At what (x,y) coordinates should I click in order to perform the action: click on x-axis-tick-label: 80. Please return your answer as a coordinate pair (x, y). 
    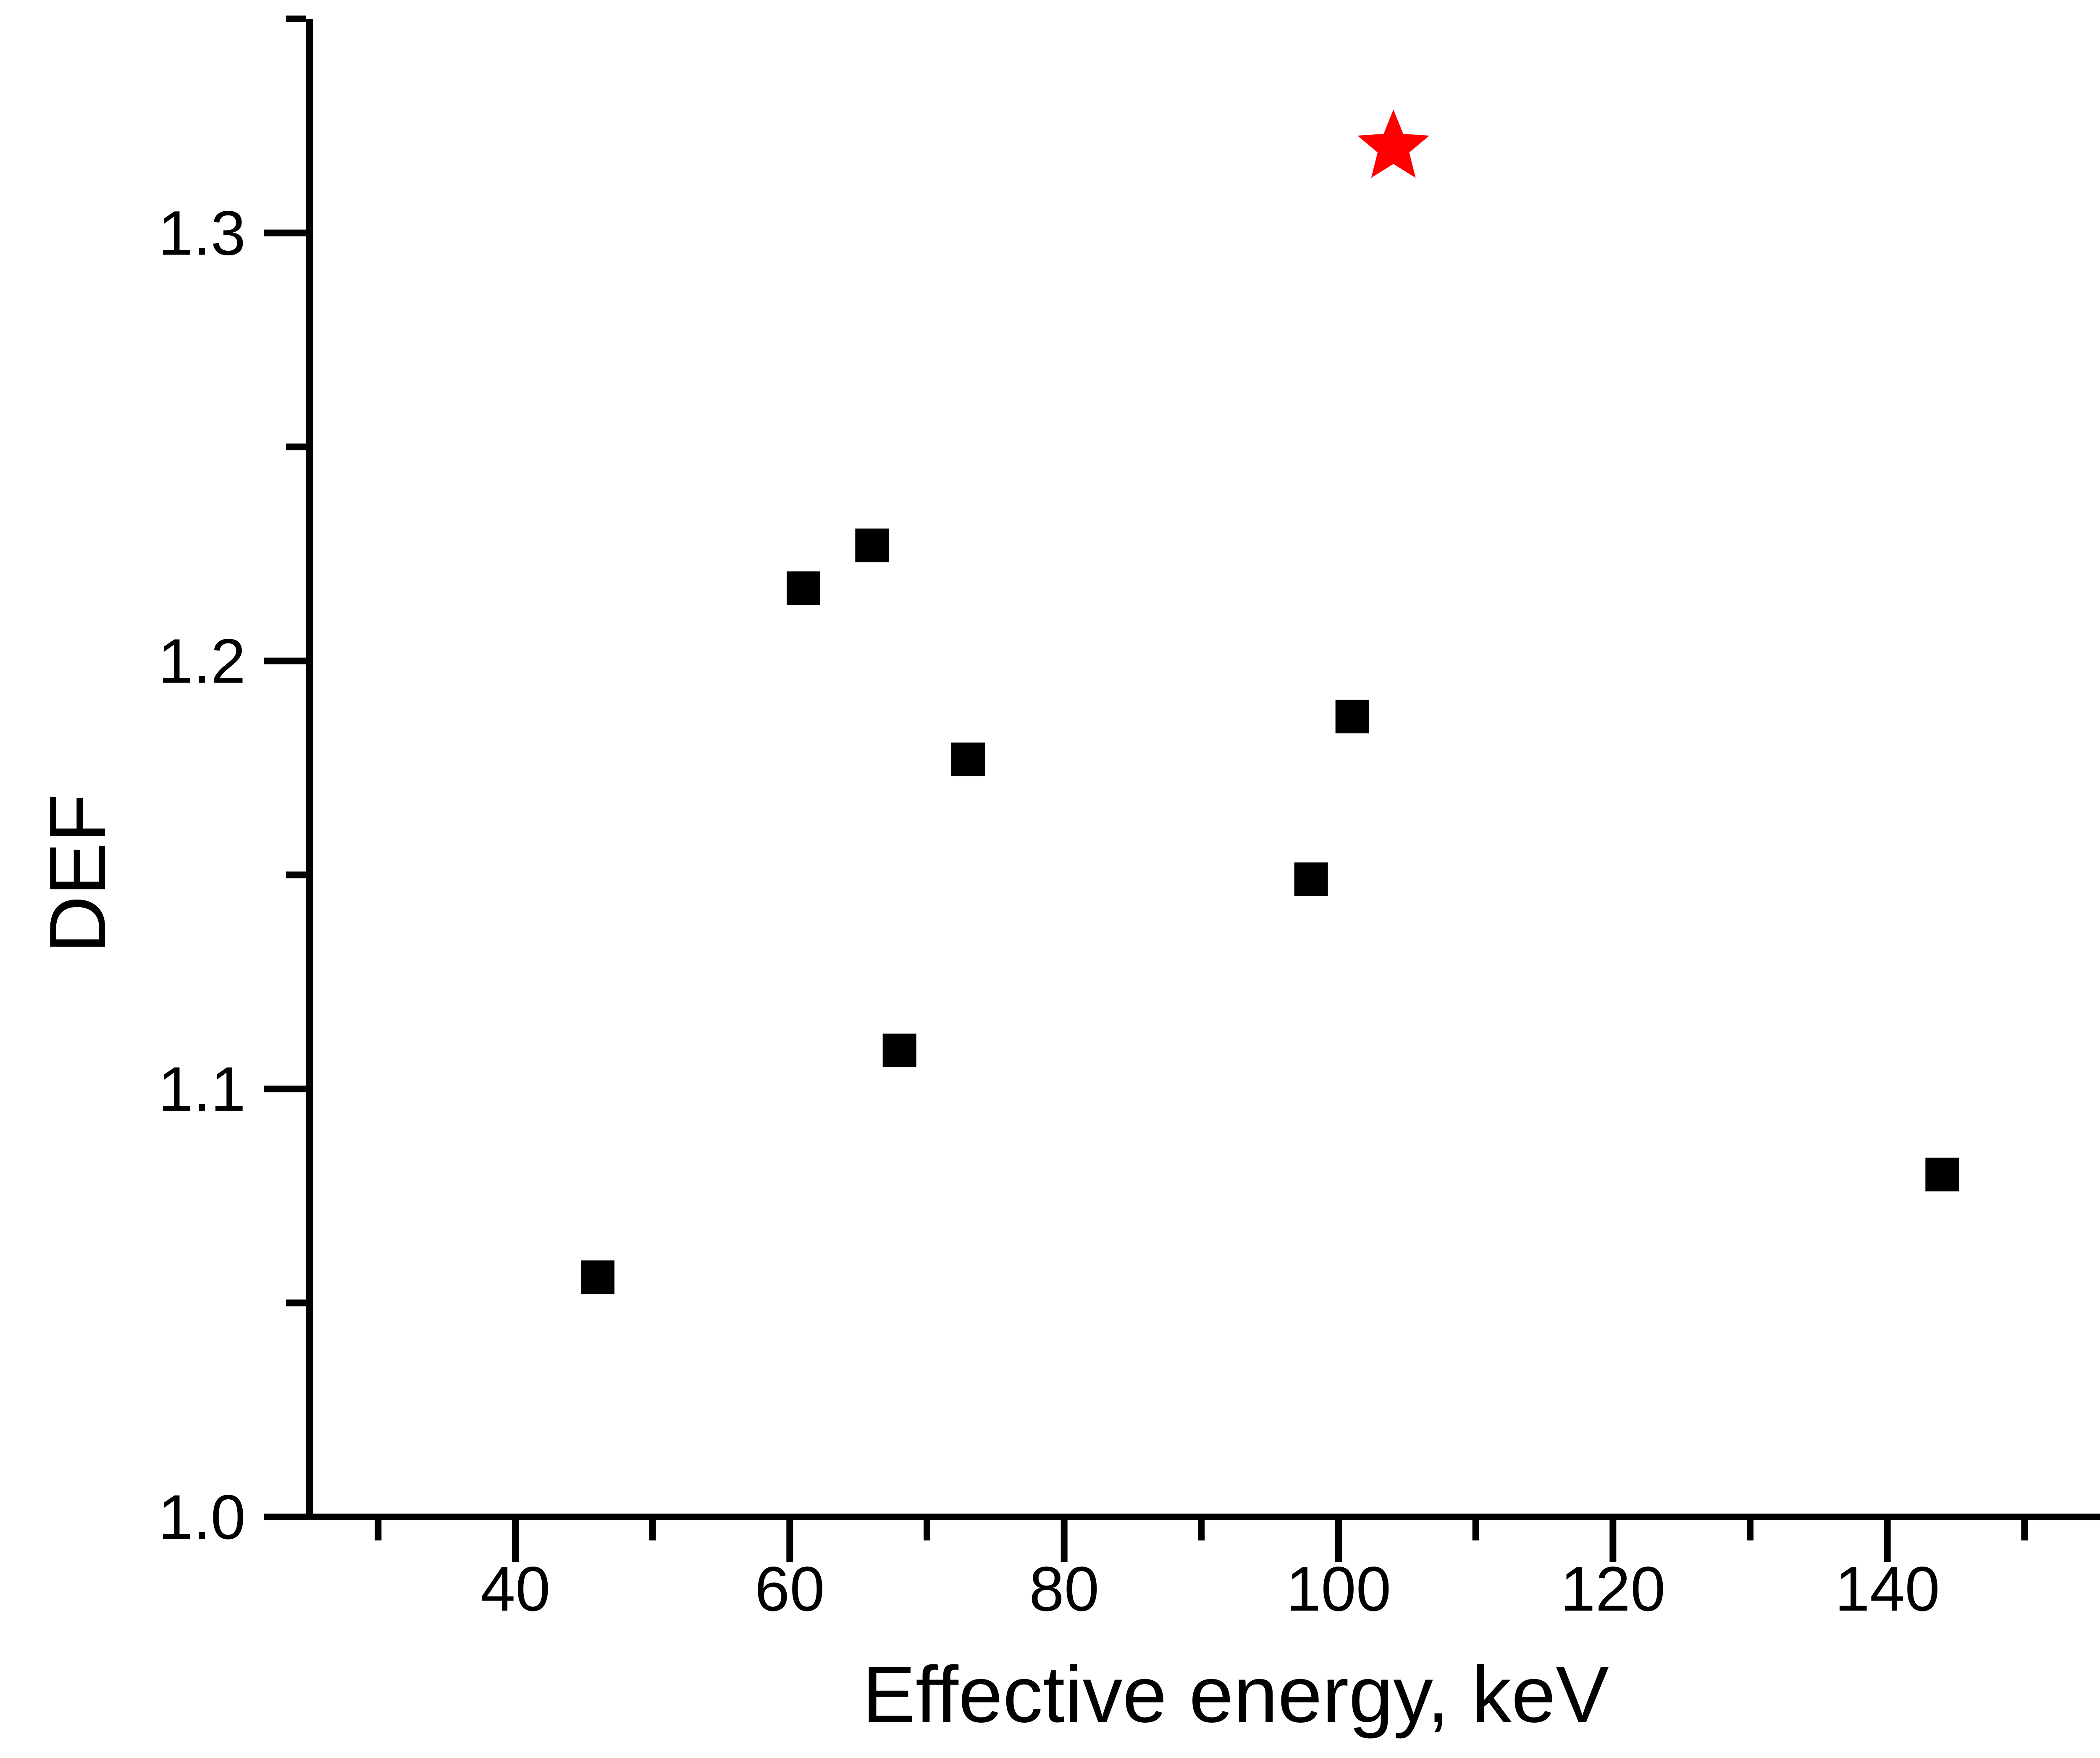
    Looking at the image, I should click on (1064, 1588).